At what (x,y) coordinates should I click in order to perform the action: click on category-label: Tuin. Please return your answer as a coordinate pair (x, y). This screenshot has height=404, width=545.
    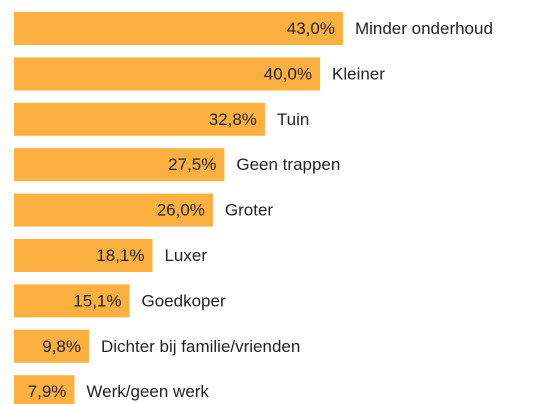
    Looking at the image, I should click on (293, 119).